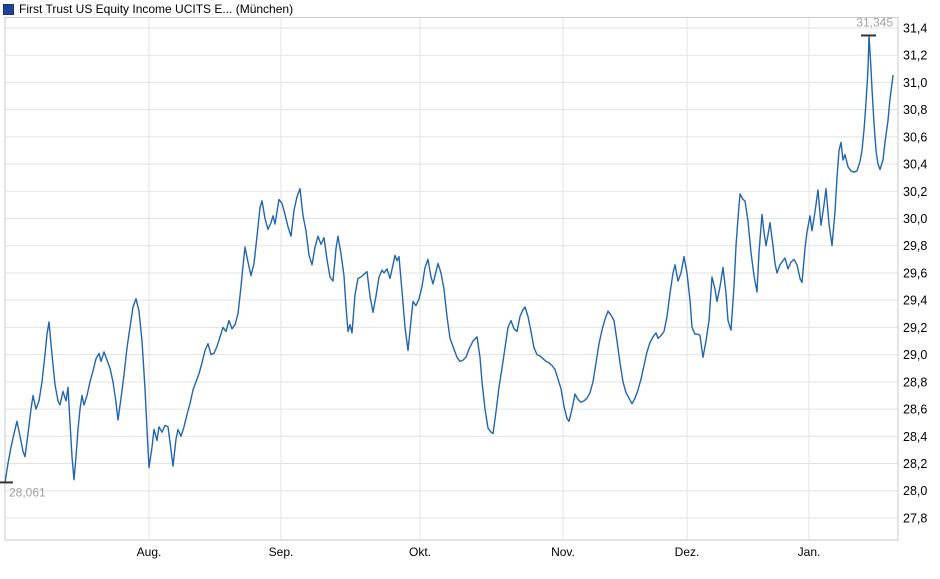  What do you see at coordinates (809, 552) in the screenshot?
I see `x-axis-label: Jan.` at bounding box center [809, 552].